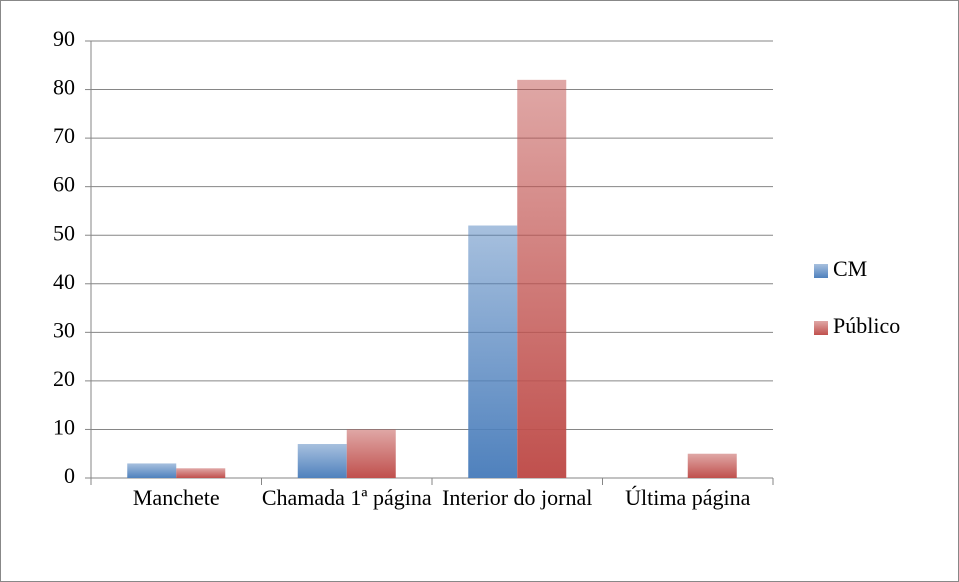  What do you see at coordinates (64, 232) in the screenshot?
I see `y-tick-label: 50` at bounding box center [64, 232].